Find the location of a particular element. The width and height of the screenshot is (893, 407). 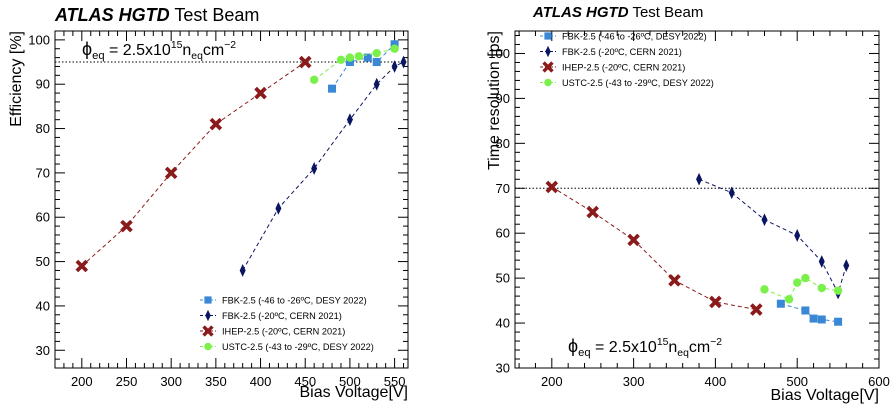

y-tick-label: 50 is located at coordinates (43, 261).